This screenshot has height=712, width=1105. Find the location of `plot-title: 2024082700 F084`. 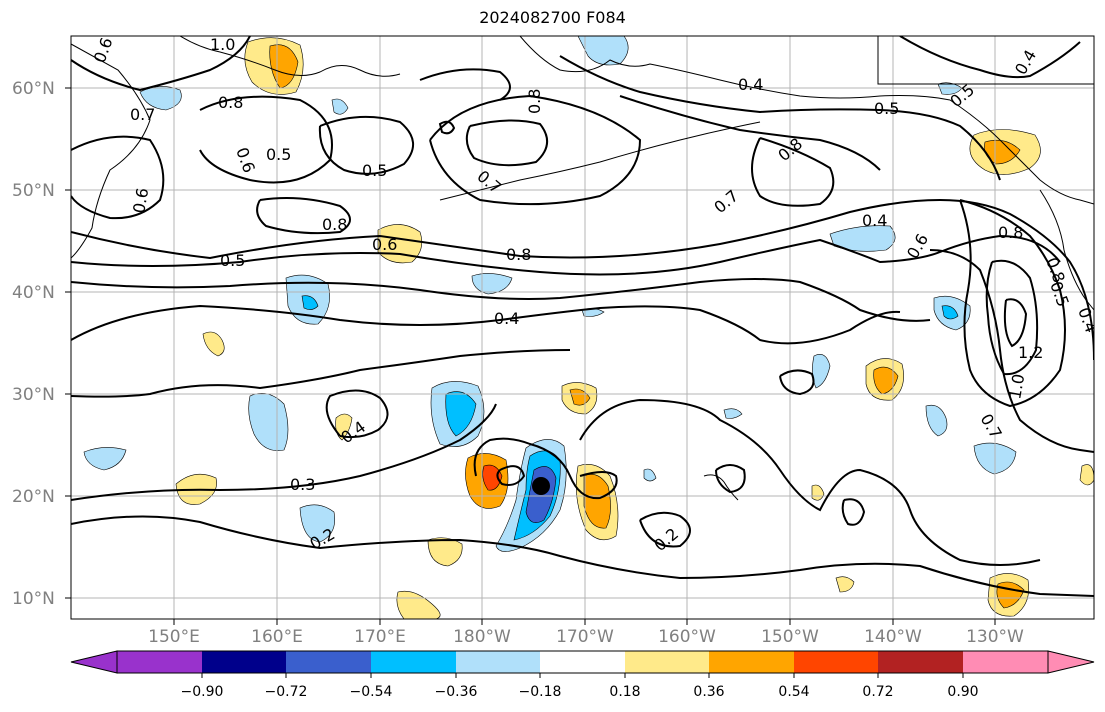

plot-title: 2024082700 F084 is located at coordinates (552, 17).